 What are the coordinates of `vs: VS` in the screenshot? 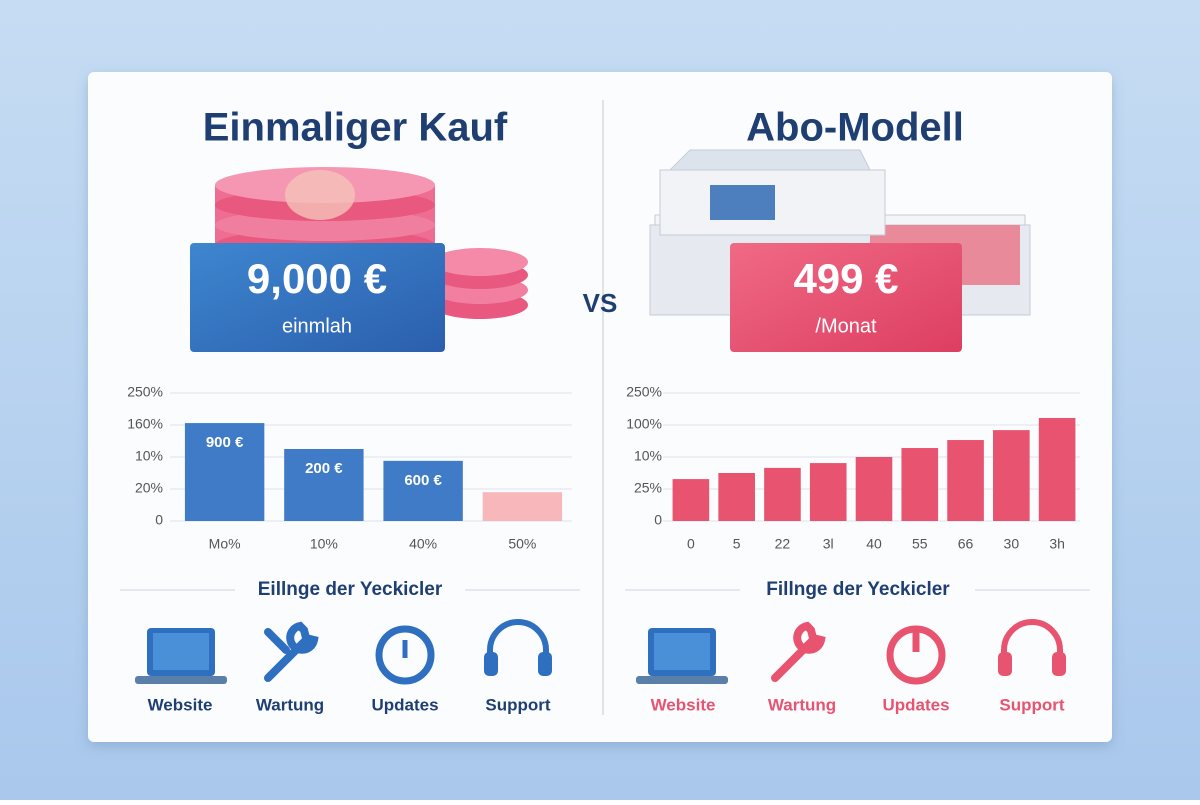 It's located at (600, 303).